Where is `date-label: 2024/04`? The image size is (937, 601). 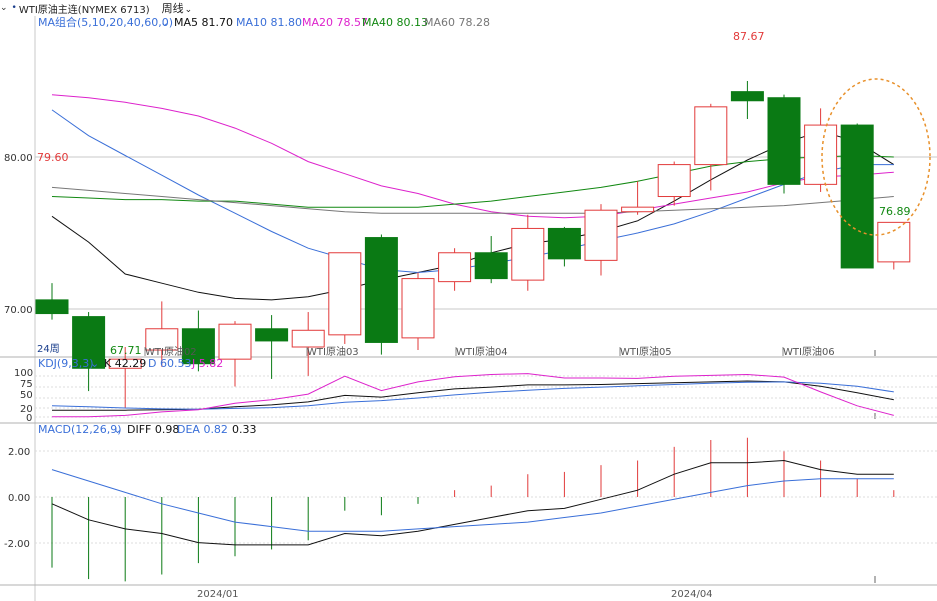
date-label: 2024/04 is located at coordinates (692, 594).